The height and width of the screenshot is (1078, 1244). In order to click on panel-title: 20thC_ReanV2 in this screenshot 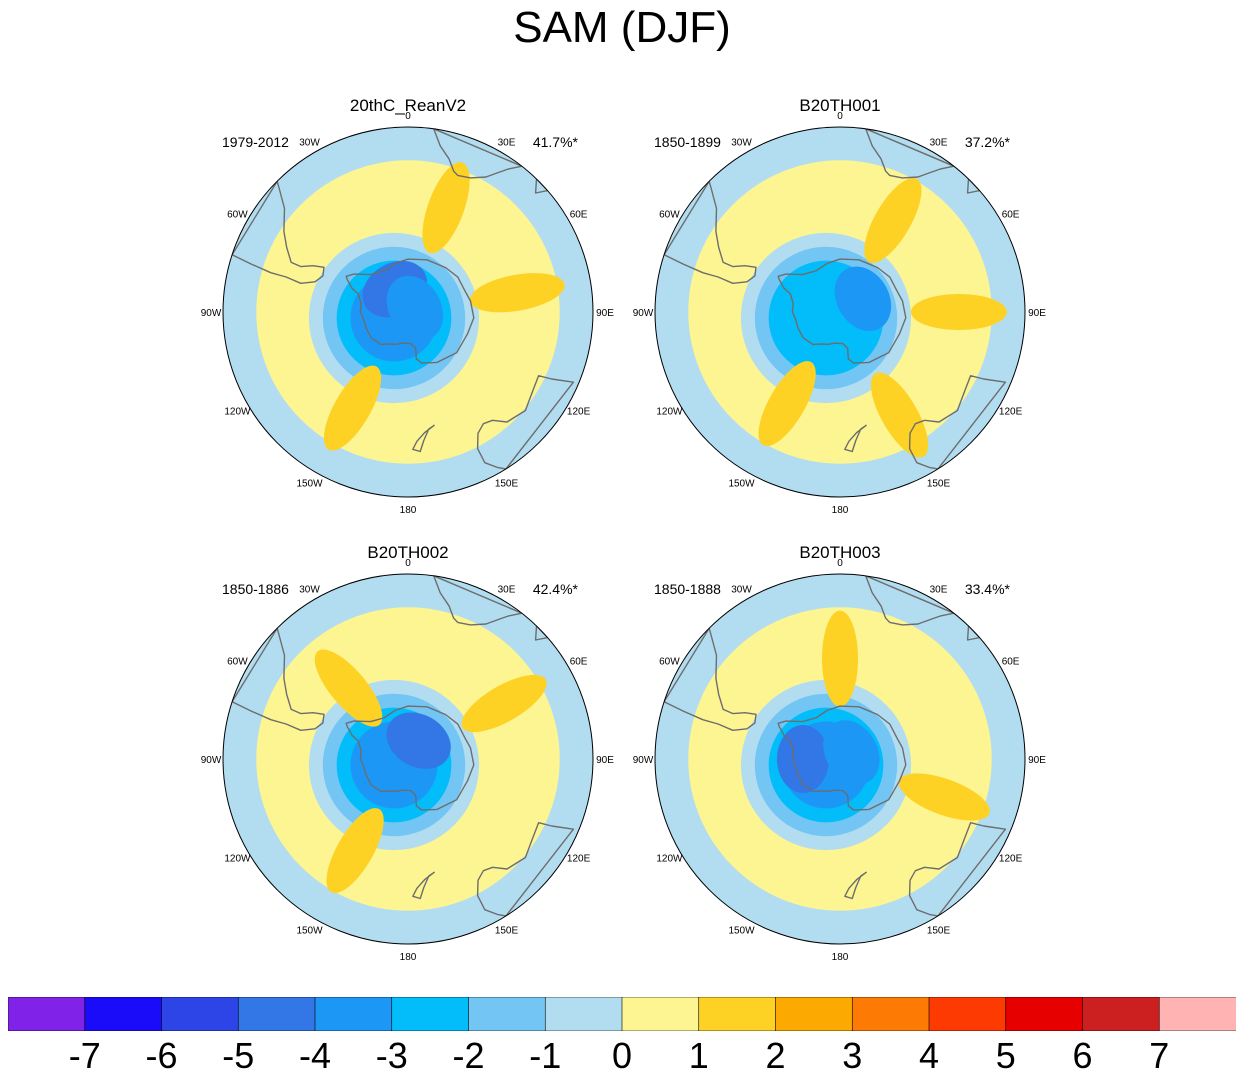, I will do `click(408, 105)`.